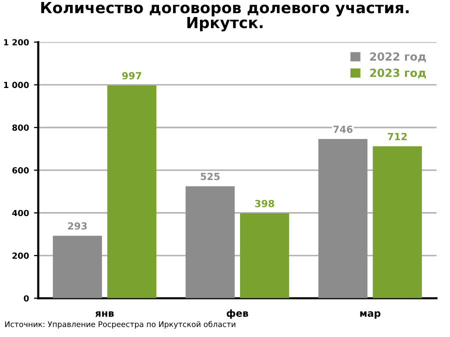  I want to click on x-tick-label: мар, so click(370, 315).